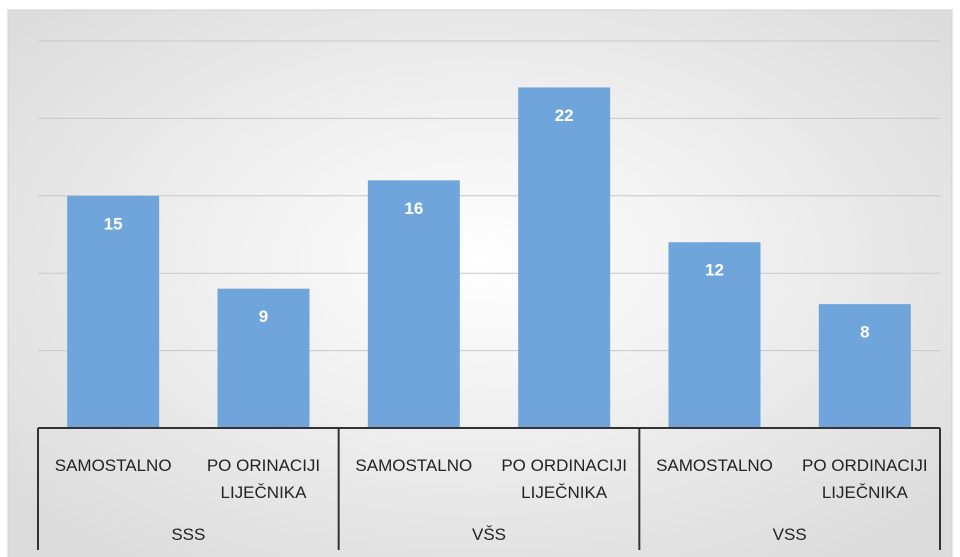  Describe the element at coordinates (489, 534) in the screenshot. I see `group-label: VŠS` at that location.